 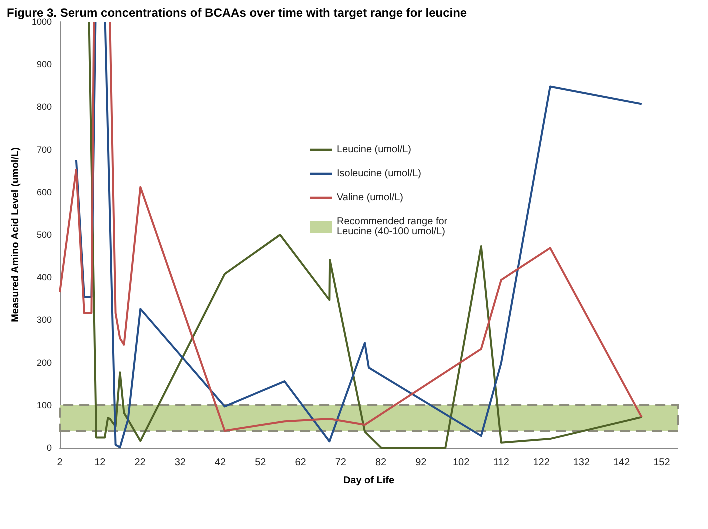 What do you see at coordinates (422, 463) in the screenshot?
I see `x-tick-label: 92` at bounding box center [422, 463].